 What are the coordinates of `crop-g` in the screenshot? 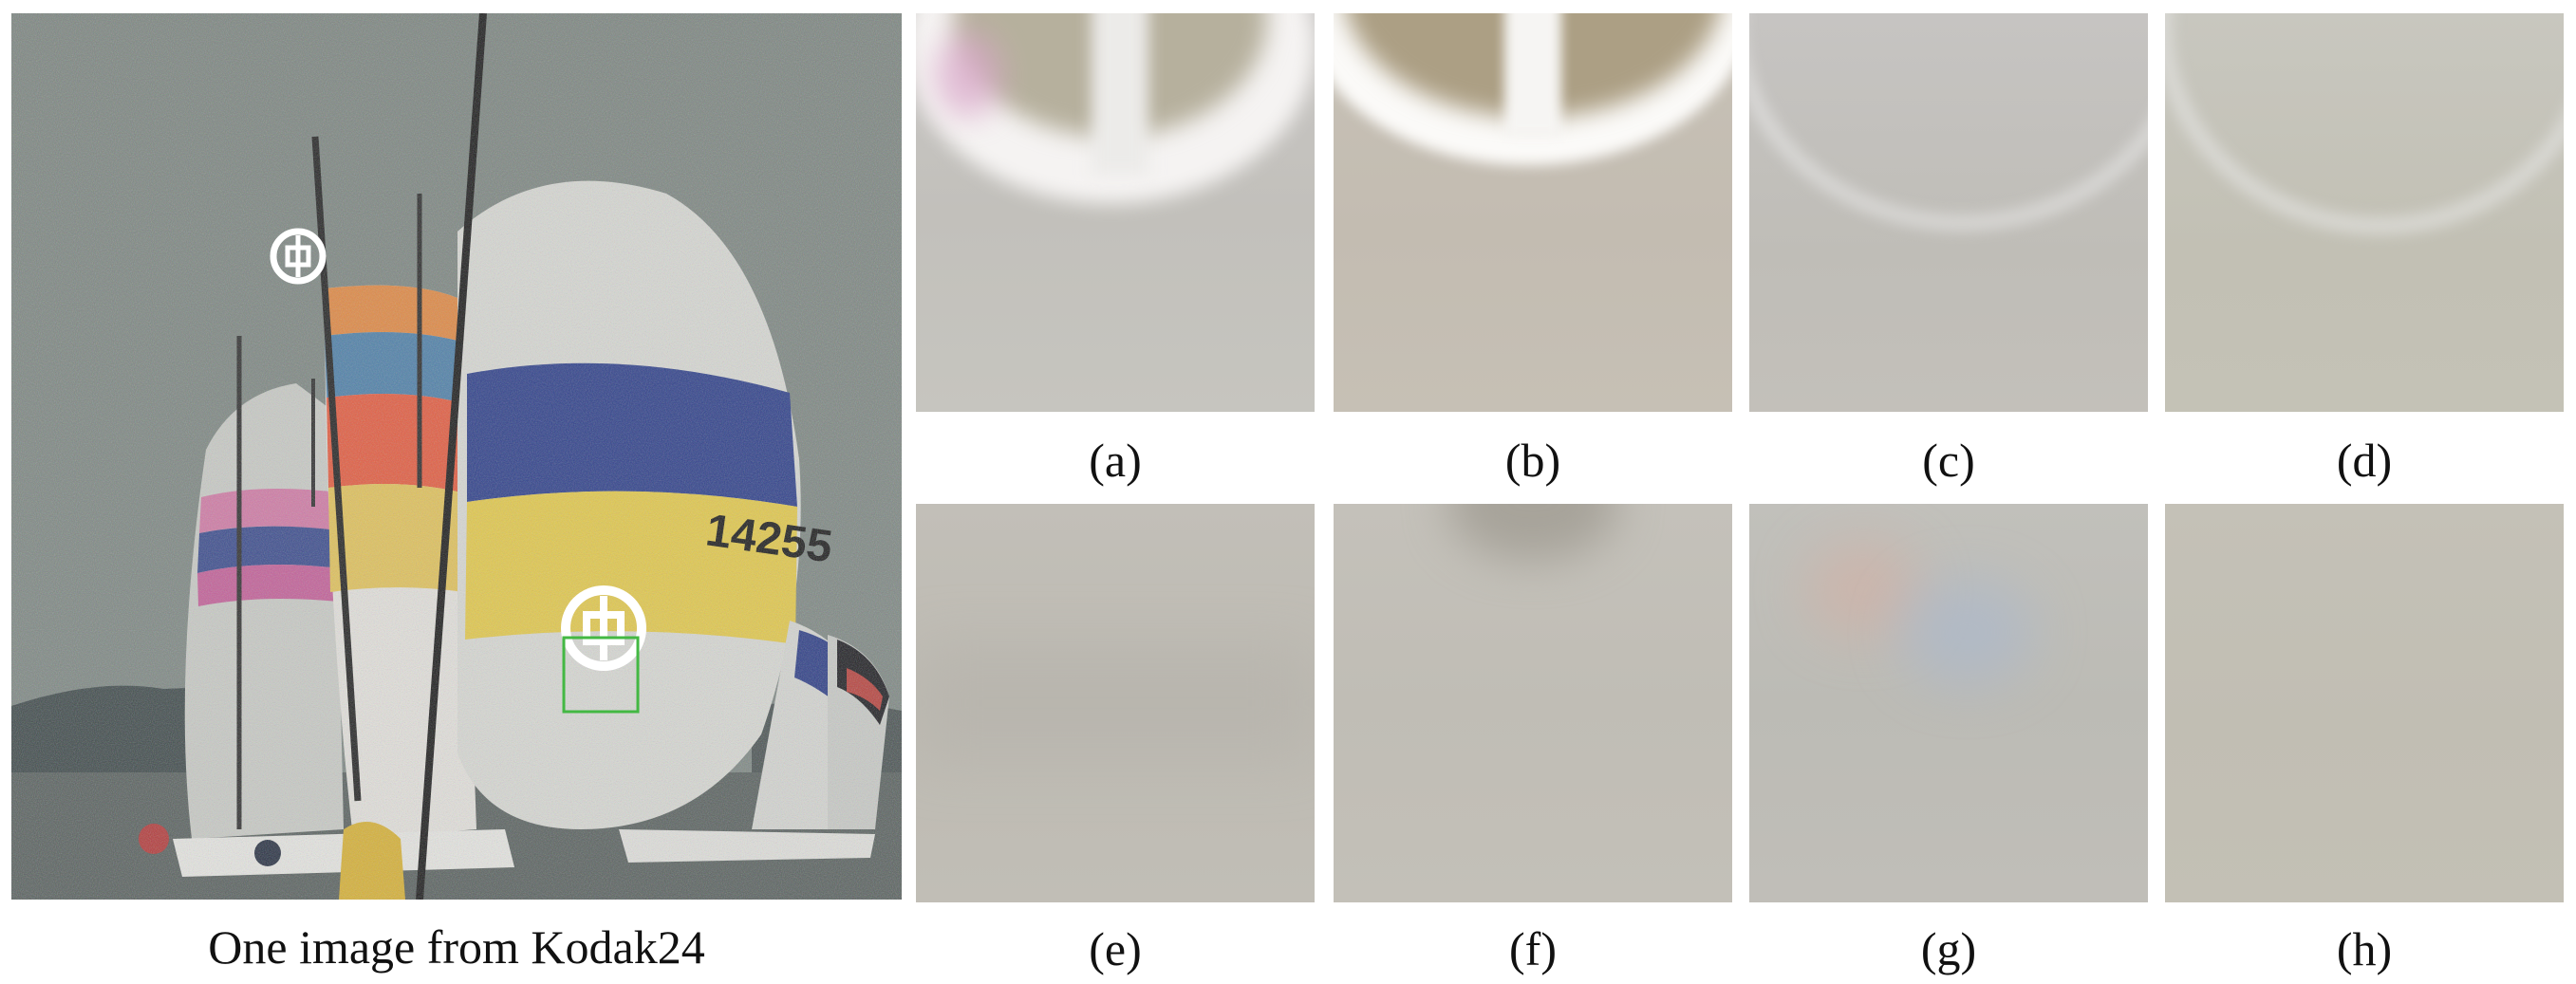 It's located at (1948, 703).